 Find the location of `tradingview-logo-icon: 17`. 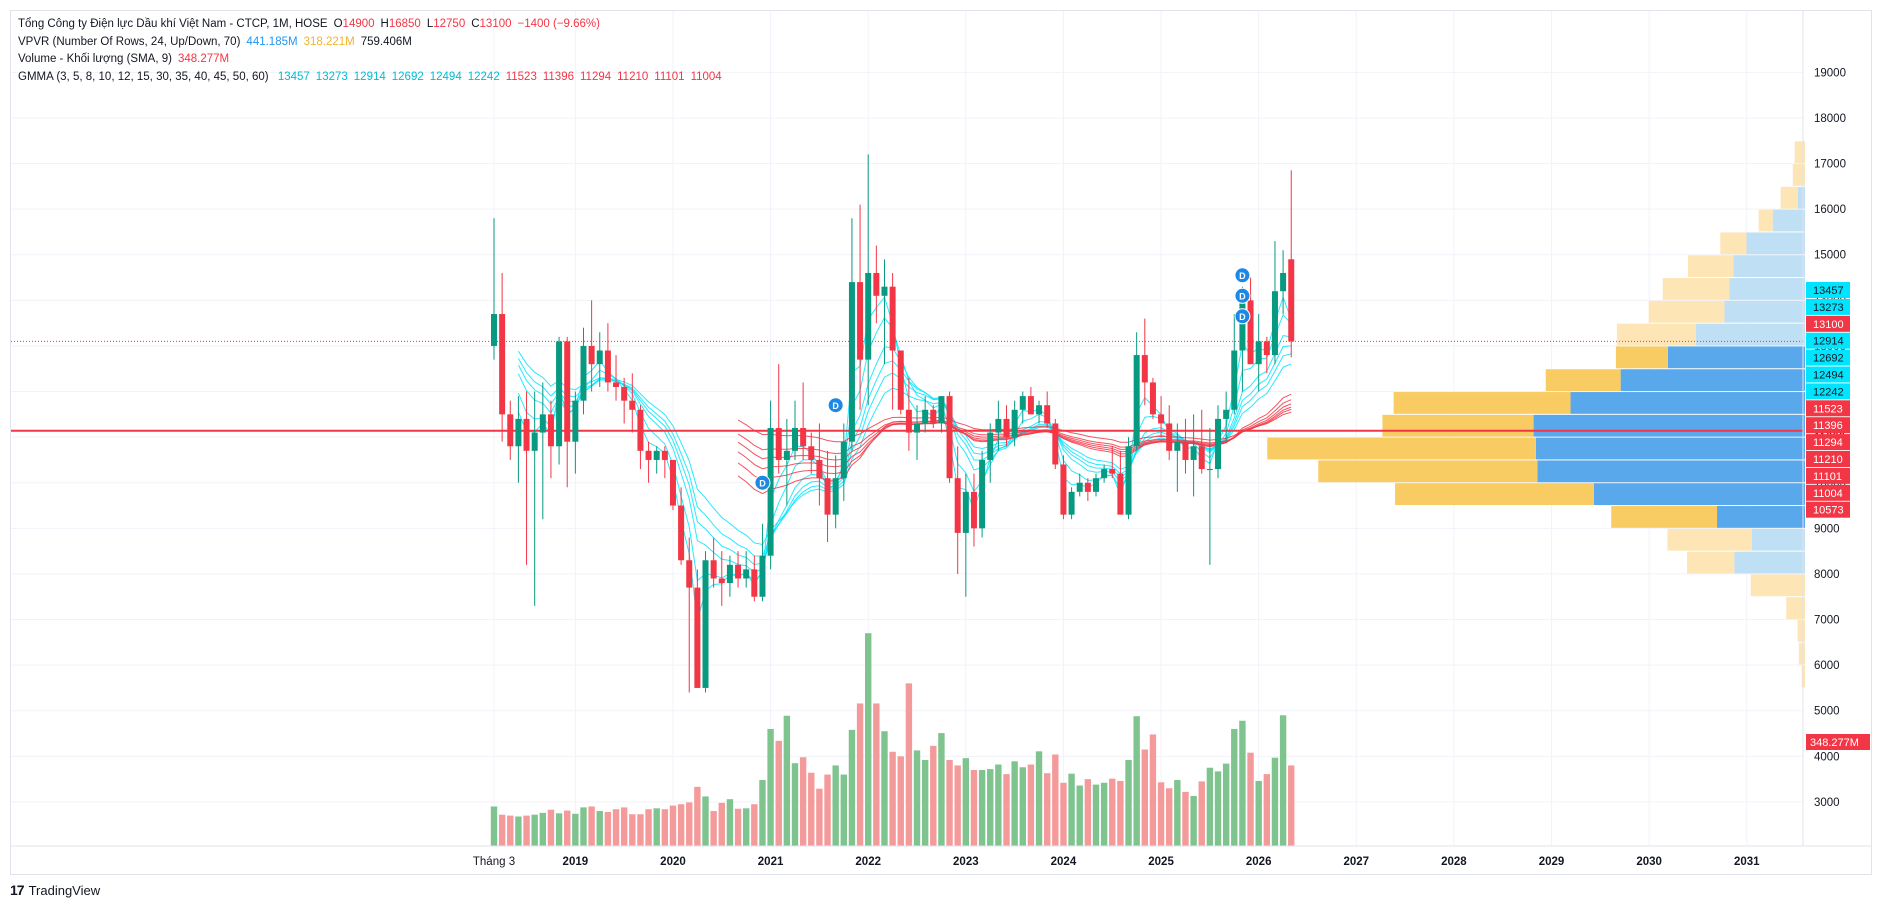

tradingview-logo-icon: 17 is located at coordinates (17, 890).